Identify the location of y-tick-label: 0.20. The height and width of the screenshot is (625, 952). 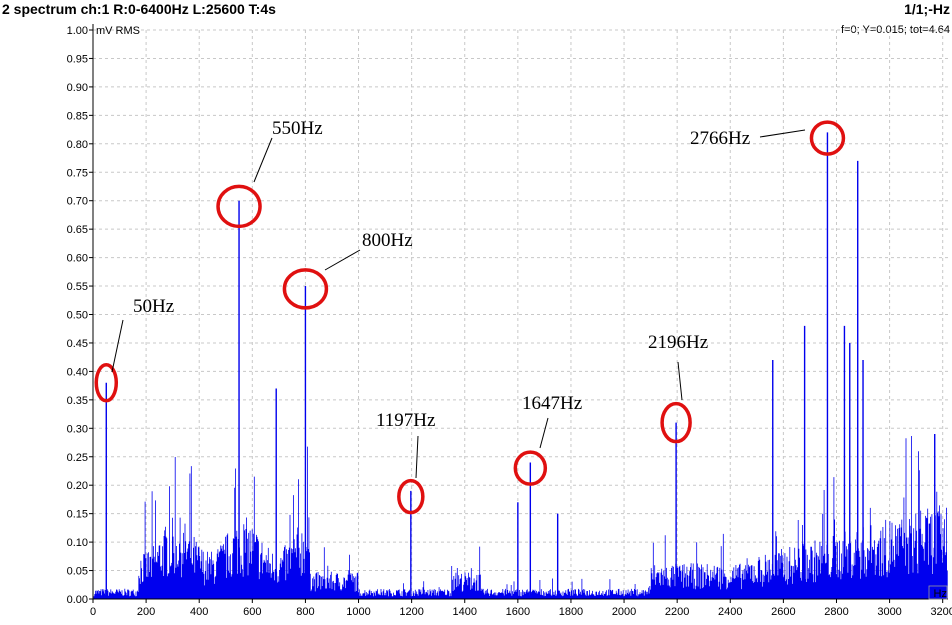
(77, 486).